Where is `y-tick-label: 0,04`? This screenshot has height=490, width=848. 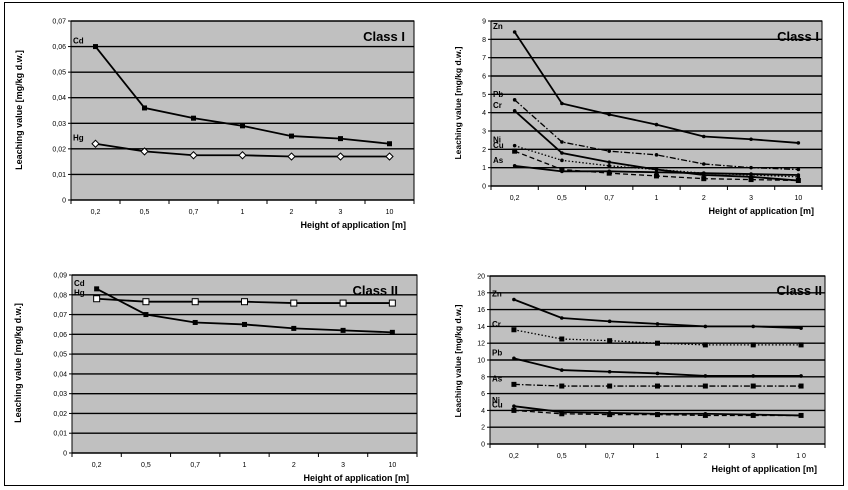 y-tick-label: 0,04 is located at coordinates (59, 98).